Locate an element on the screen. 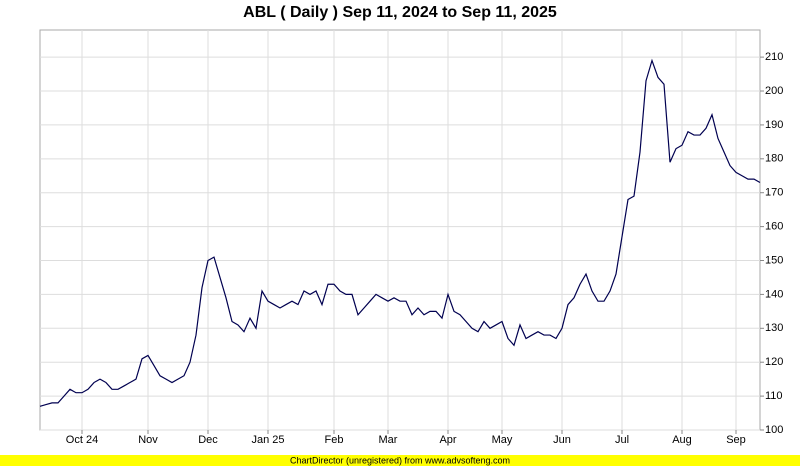 The width and height of the screenshot is (800, 466). y-tick-label: 200 is located at coordinates (774, 91).